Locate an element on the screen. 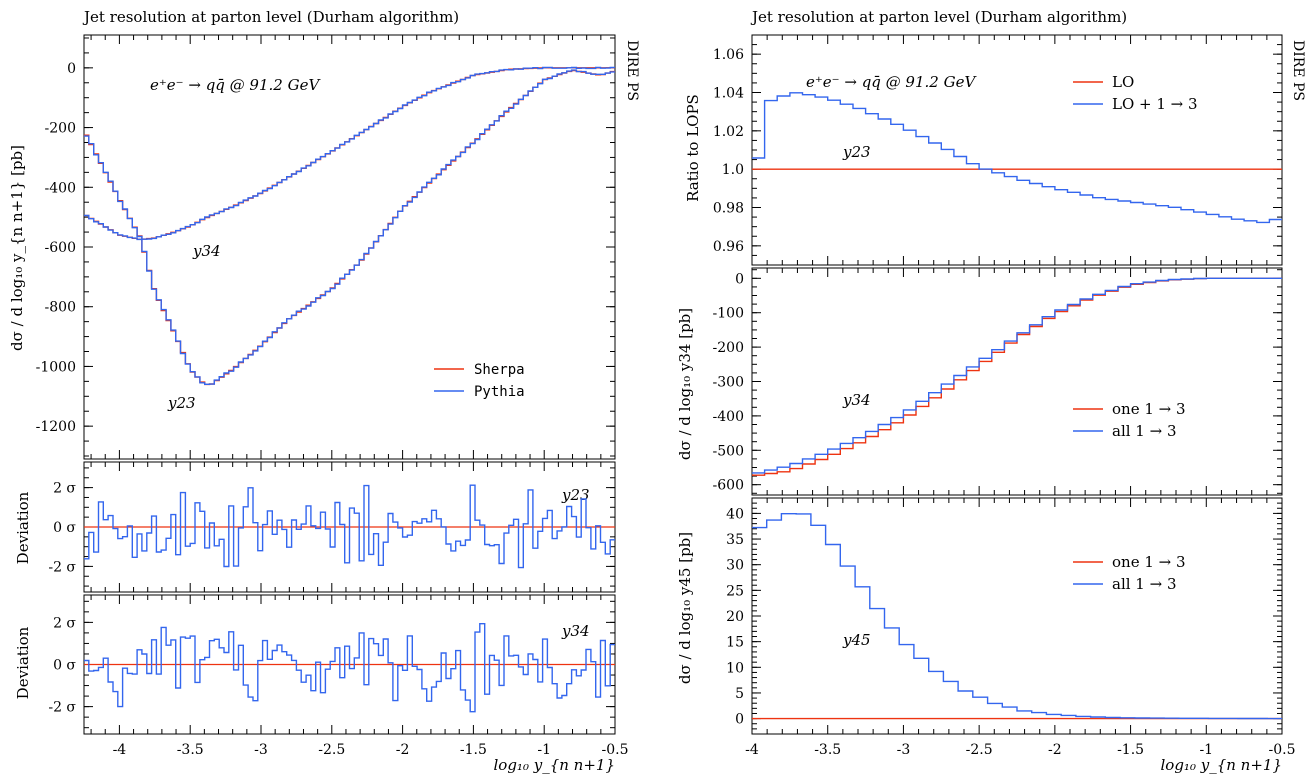 This screenshot has width=1312, height=781. right-y34-ytick-label: -200 is located at coordinates (728, 348).